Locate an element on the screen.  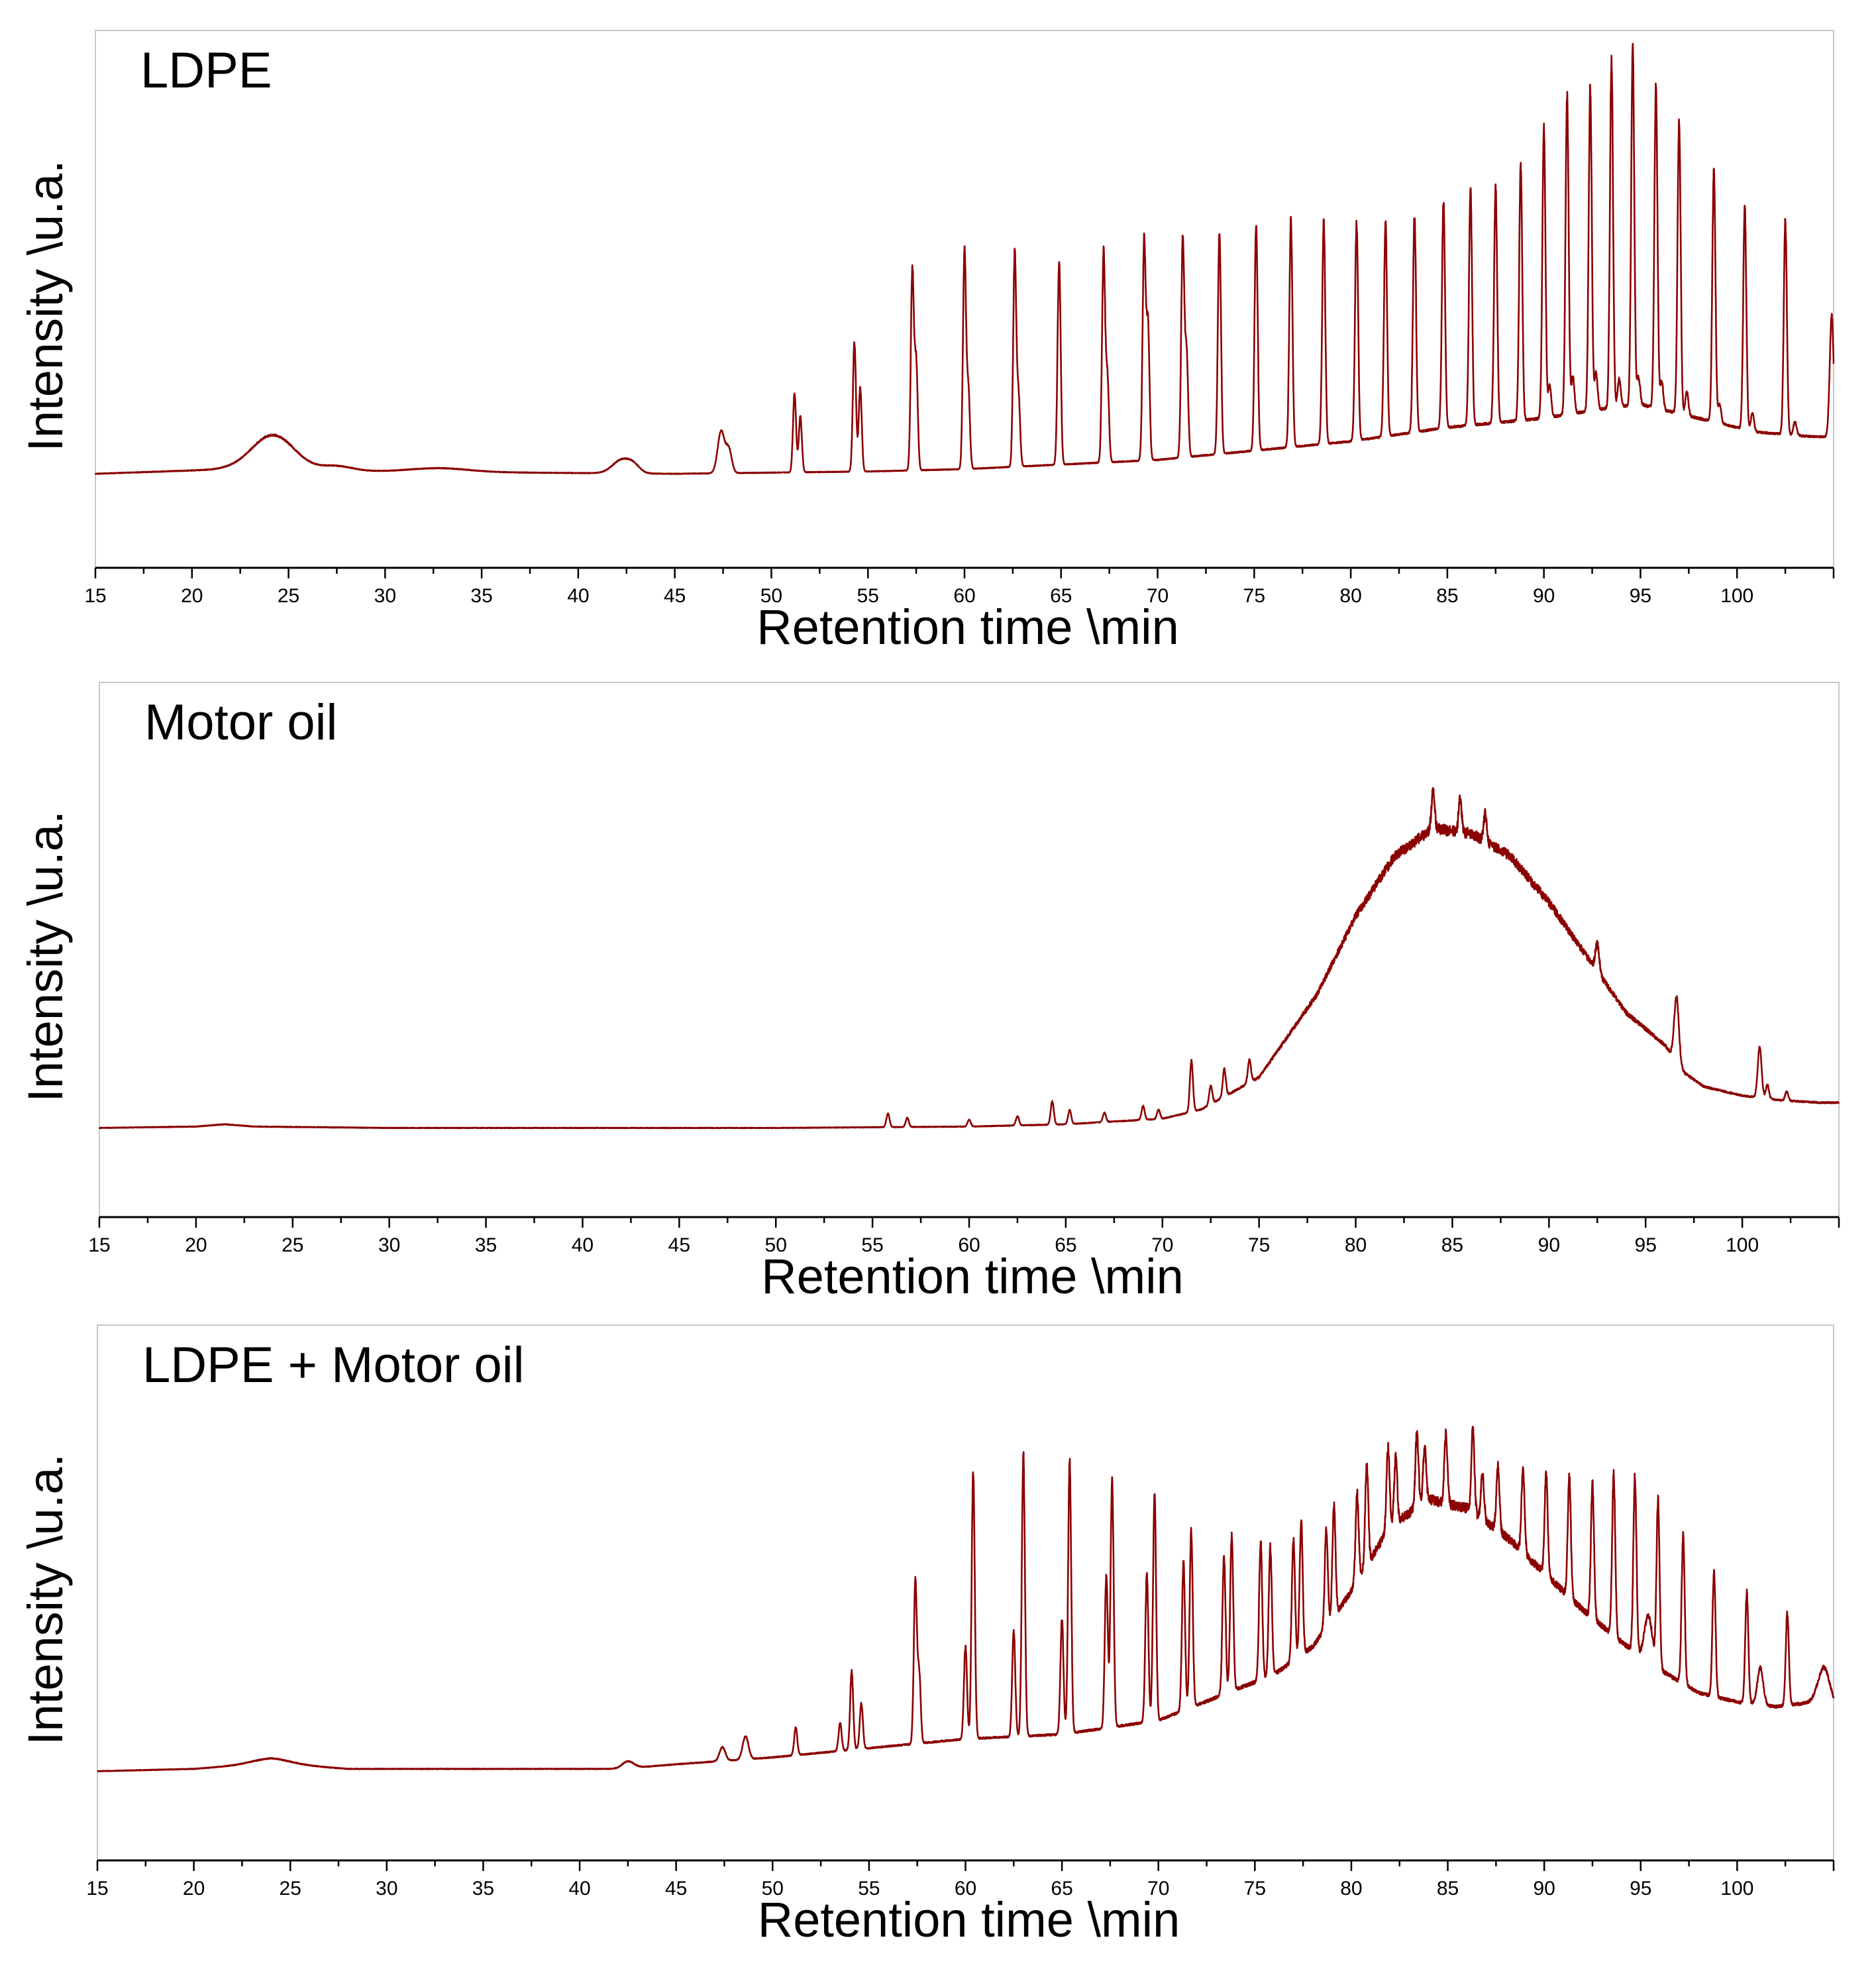
panel-title: LDPE is located at coordinates (206, 70).